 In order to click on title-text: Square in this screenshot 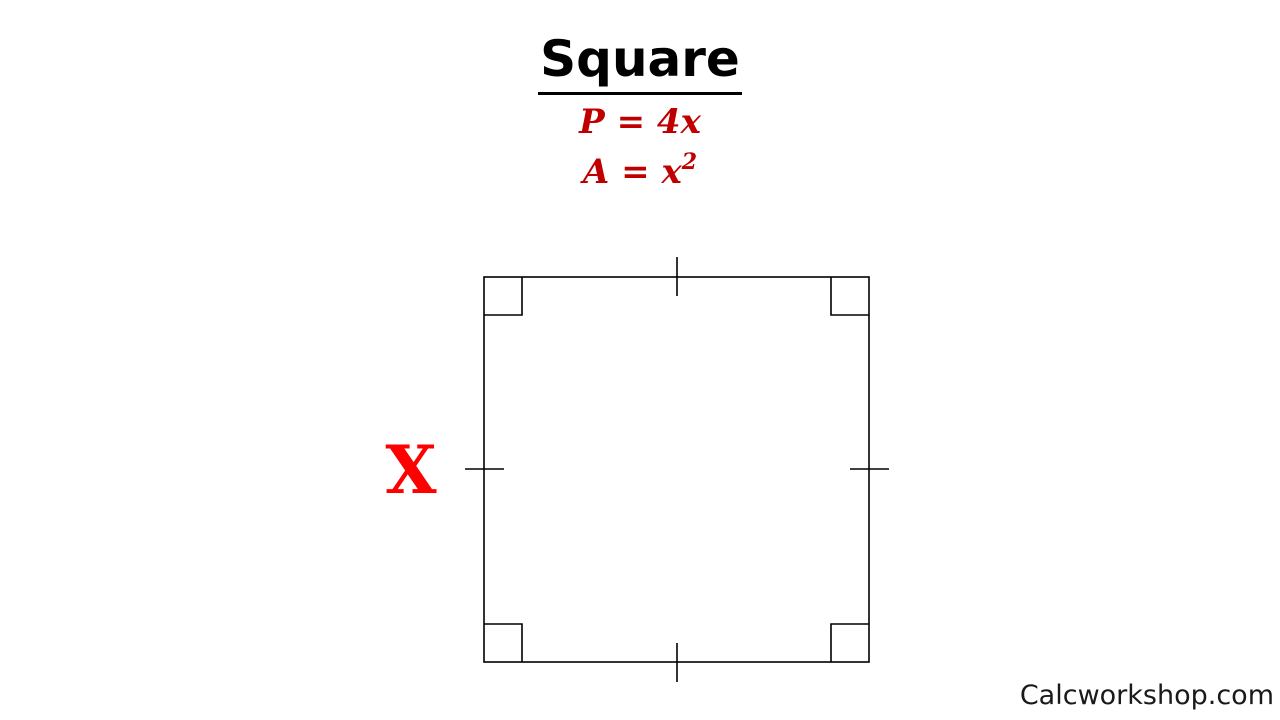, I will do `click(640, 61)`.